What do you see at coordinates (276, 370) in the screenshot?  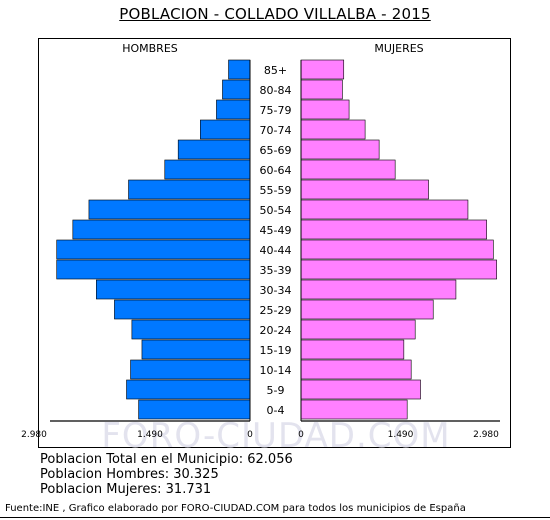 I see `age-label-10-14: 10-14` at bounding box center [276, 370].